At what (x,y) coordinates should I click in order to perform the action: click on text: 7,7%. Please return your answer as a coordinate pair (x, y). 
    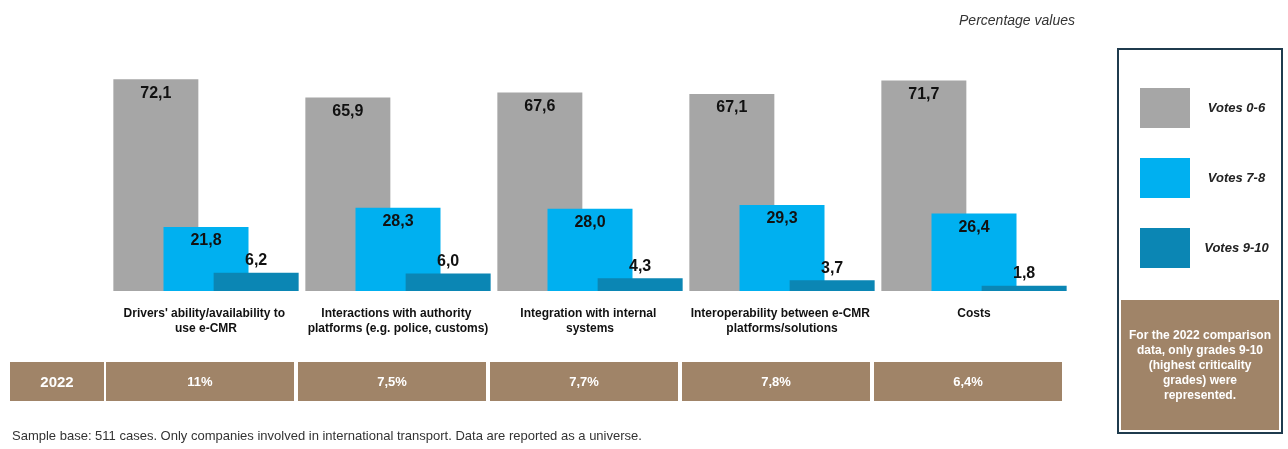
    Looking at the image, I should click on (584, 381).